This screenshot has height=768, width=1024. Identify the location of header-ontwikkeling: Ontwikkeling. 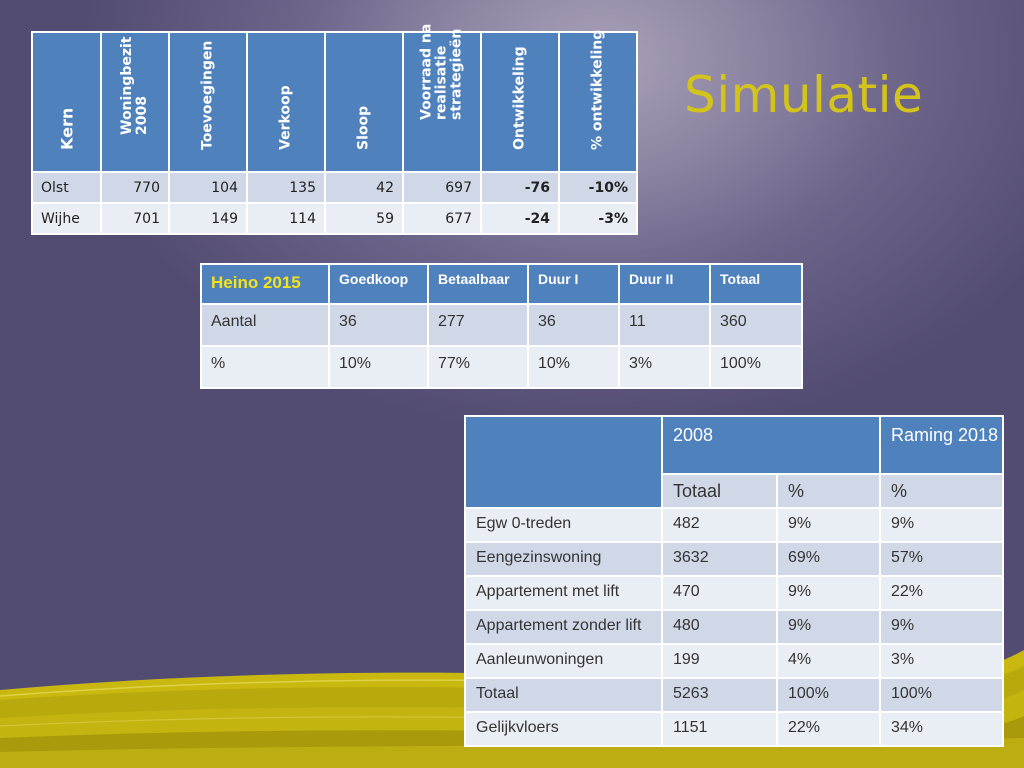
(519, 98).